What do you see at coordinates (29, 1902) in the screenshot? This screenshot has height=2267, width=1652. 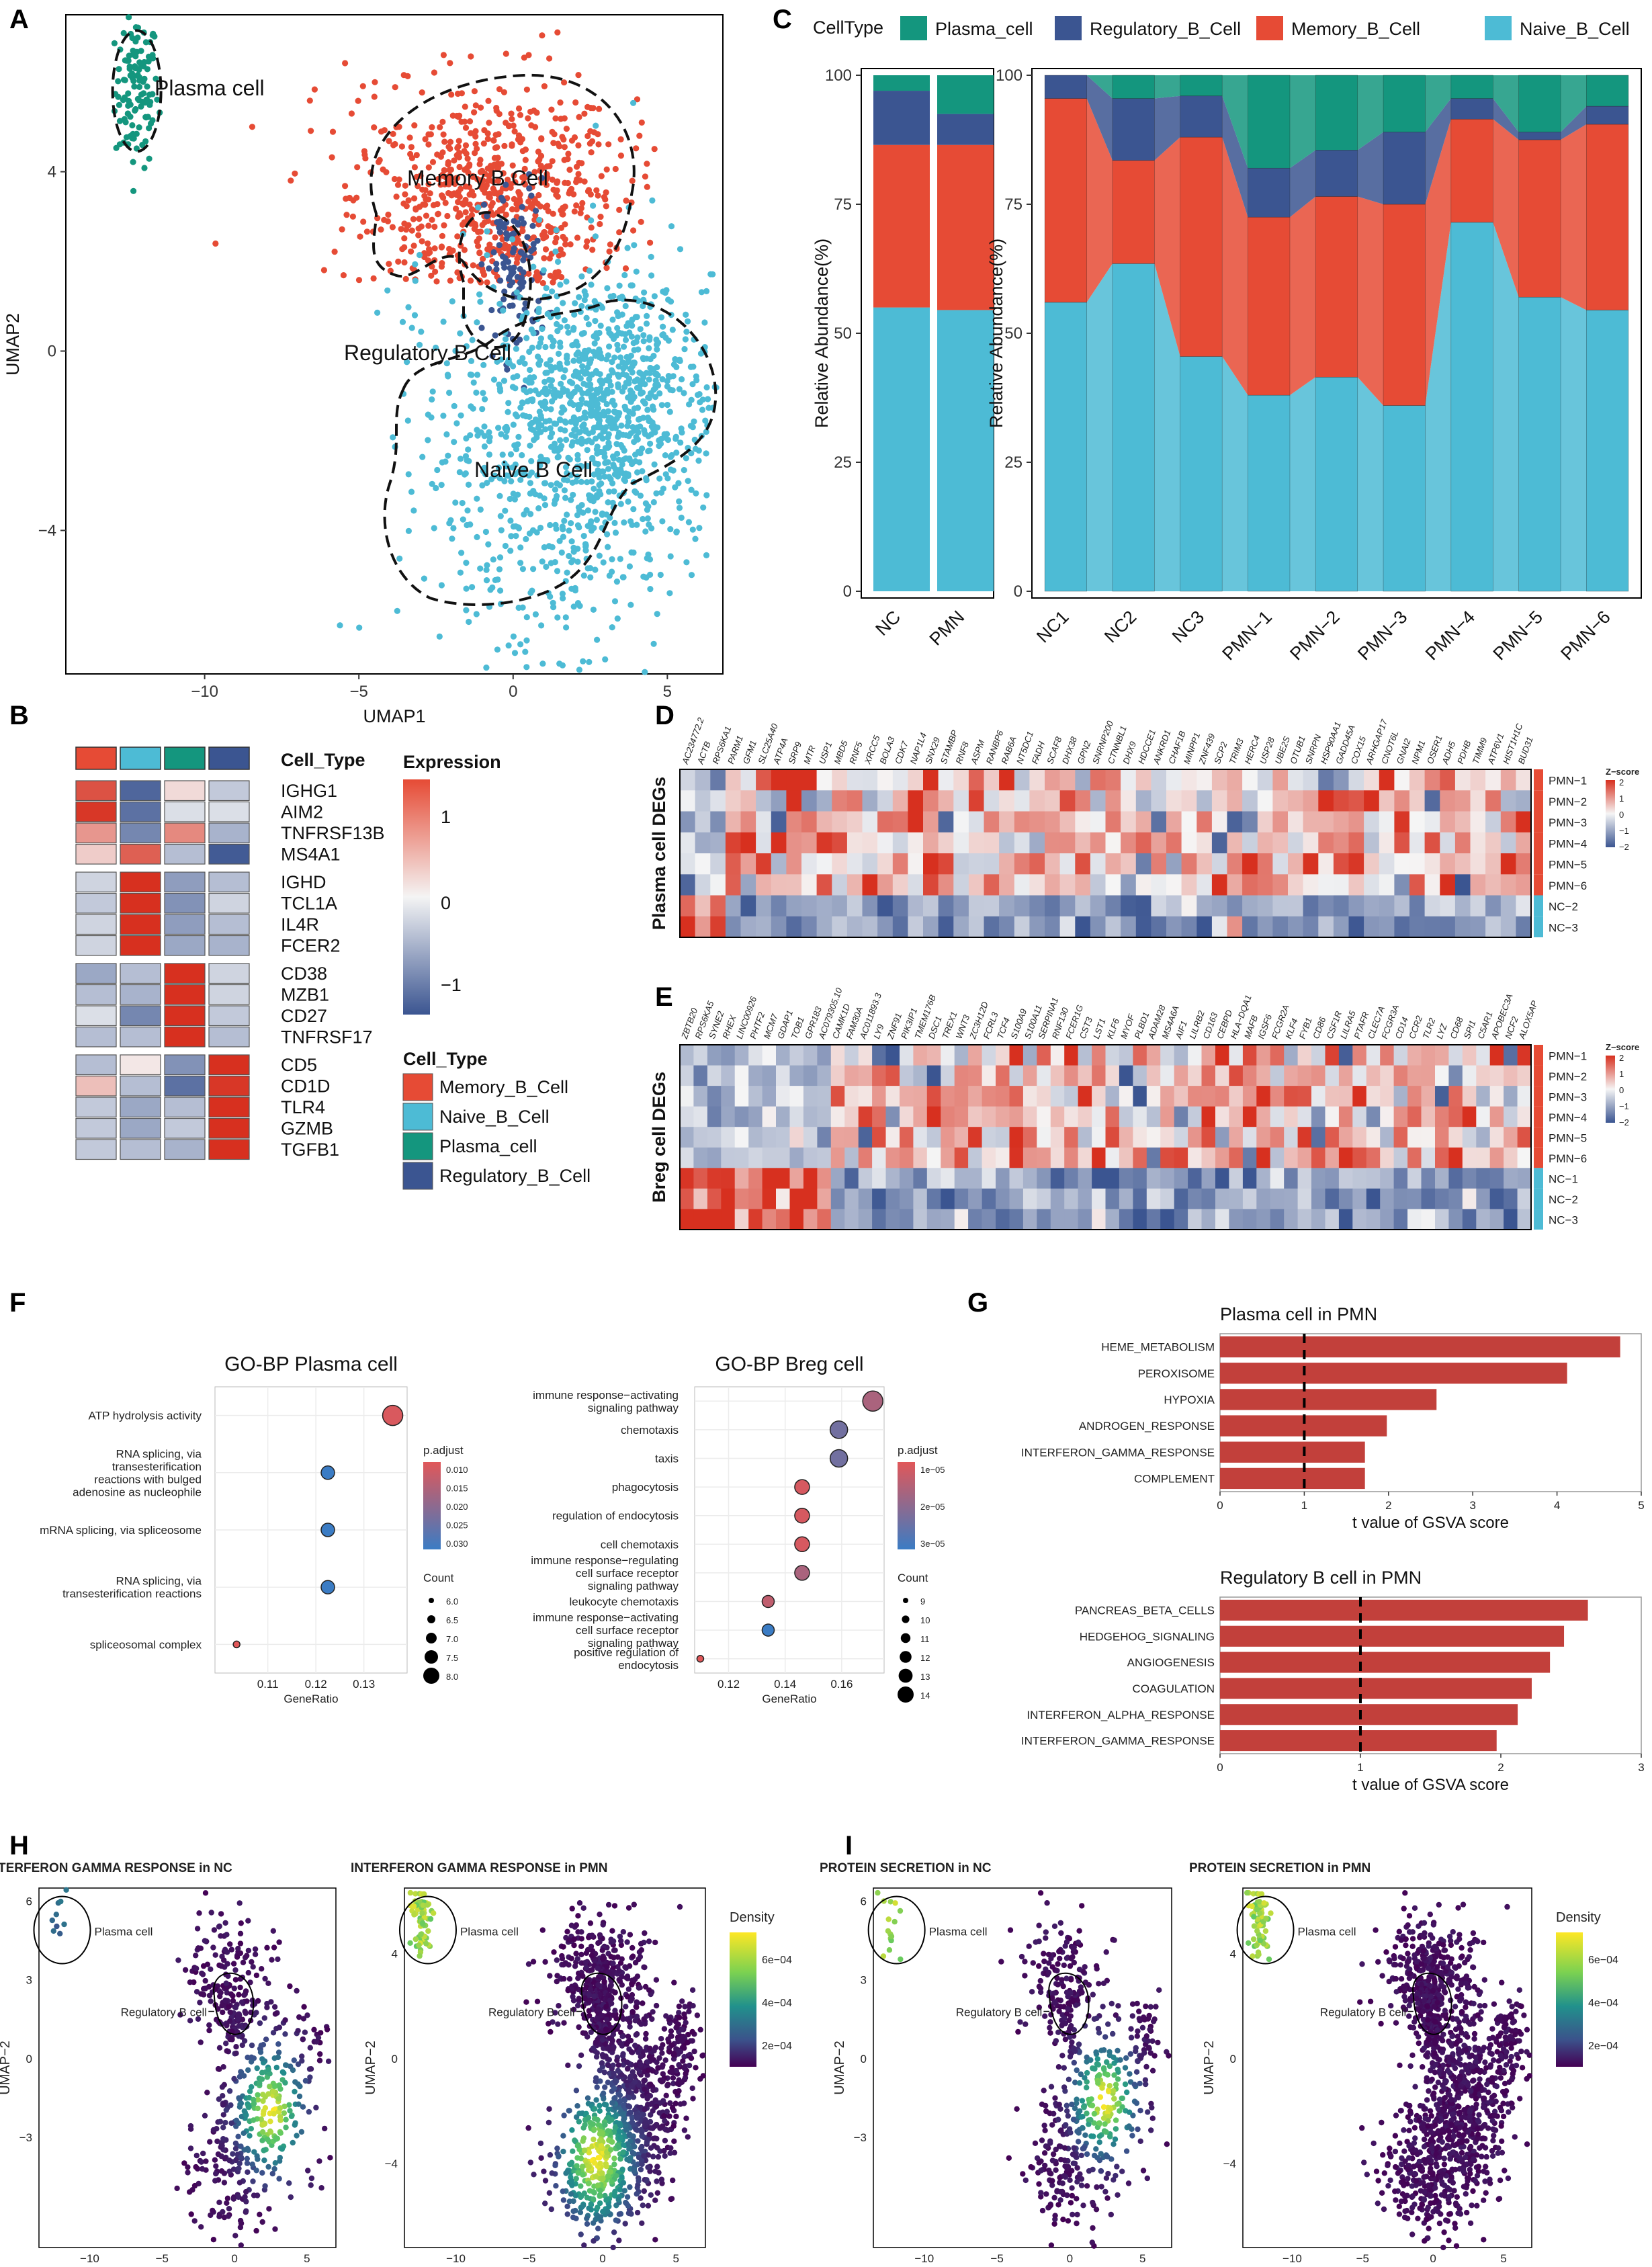 I see `y-tick-label: 6` at bounding box center [29, 1902].